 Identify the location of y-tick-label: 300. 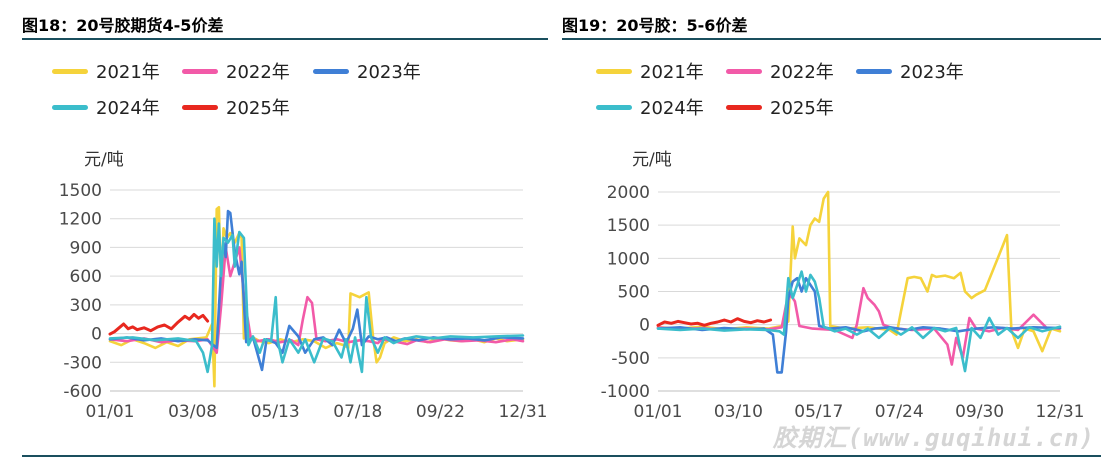
(86, 306).